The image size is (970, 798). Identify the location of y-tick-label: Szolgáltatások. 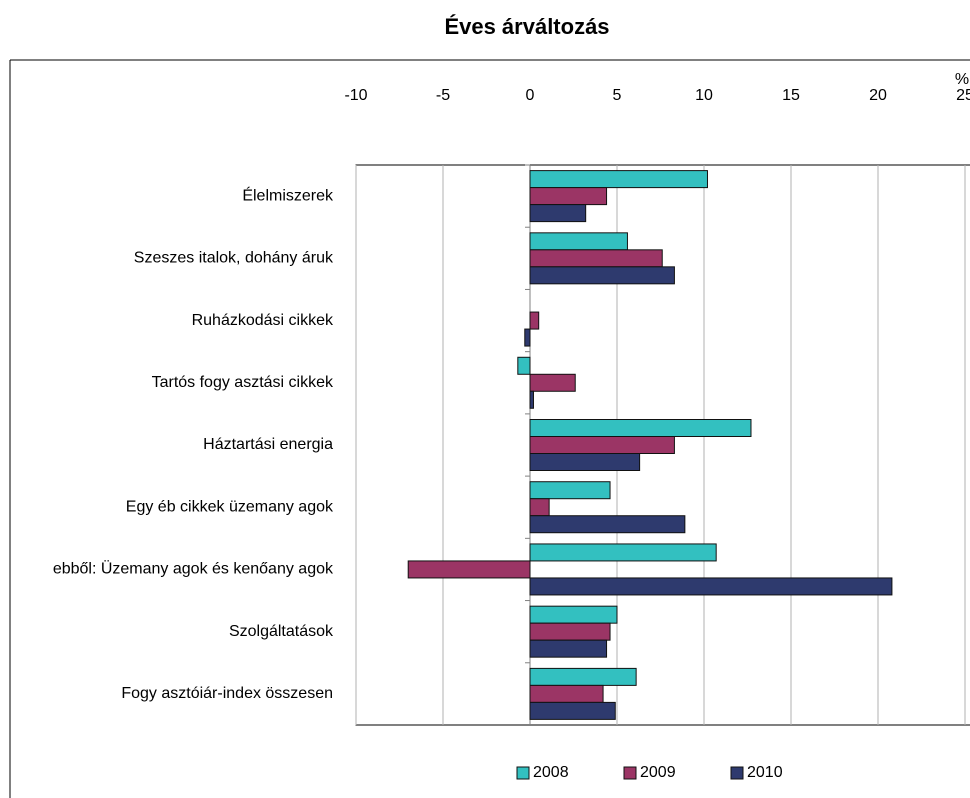
(281, 631).